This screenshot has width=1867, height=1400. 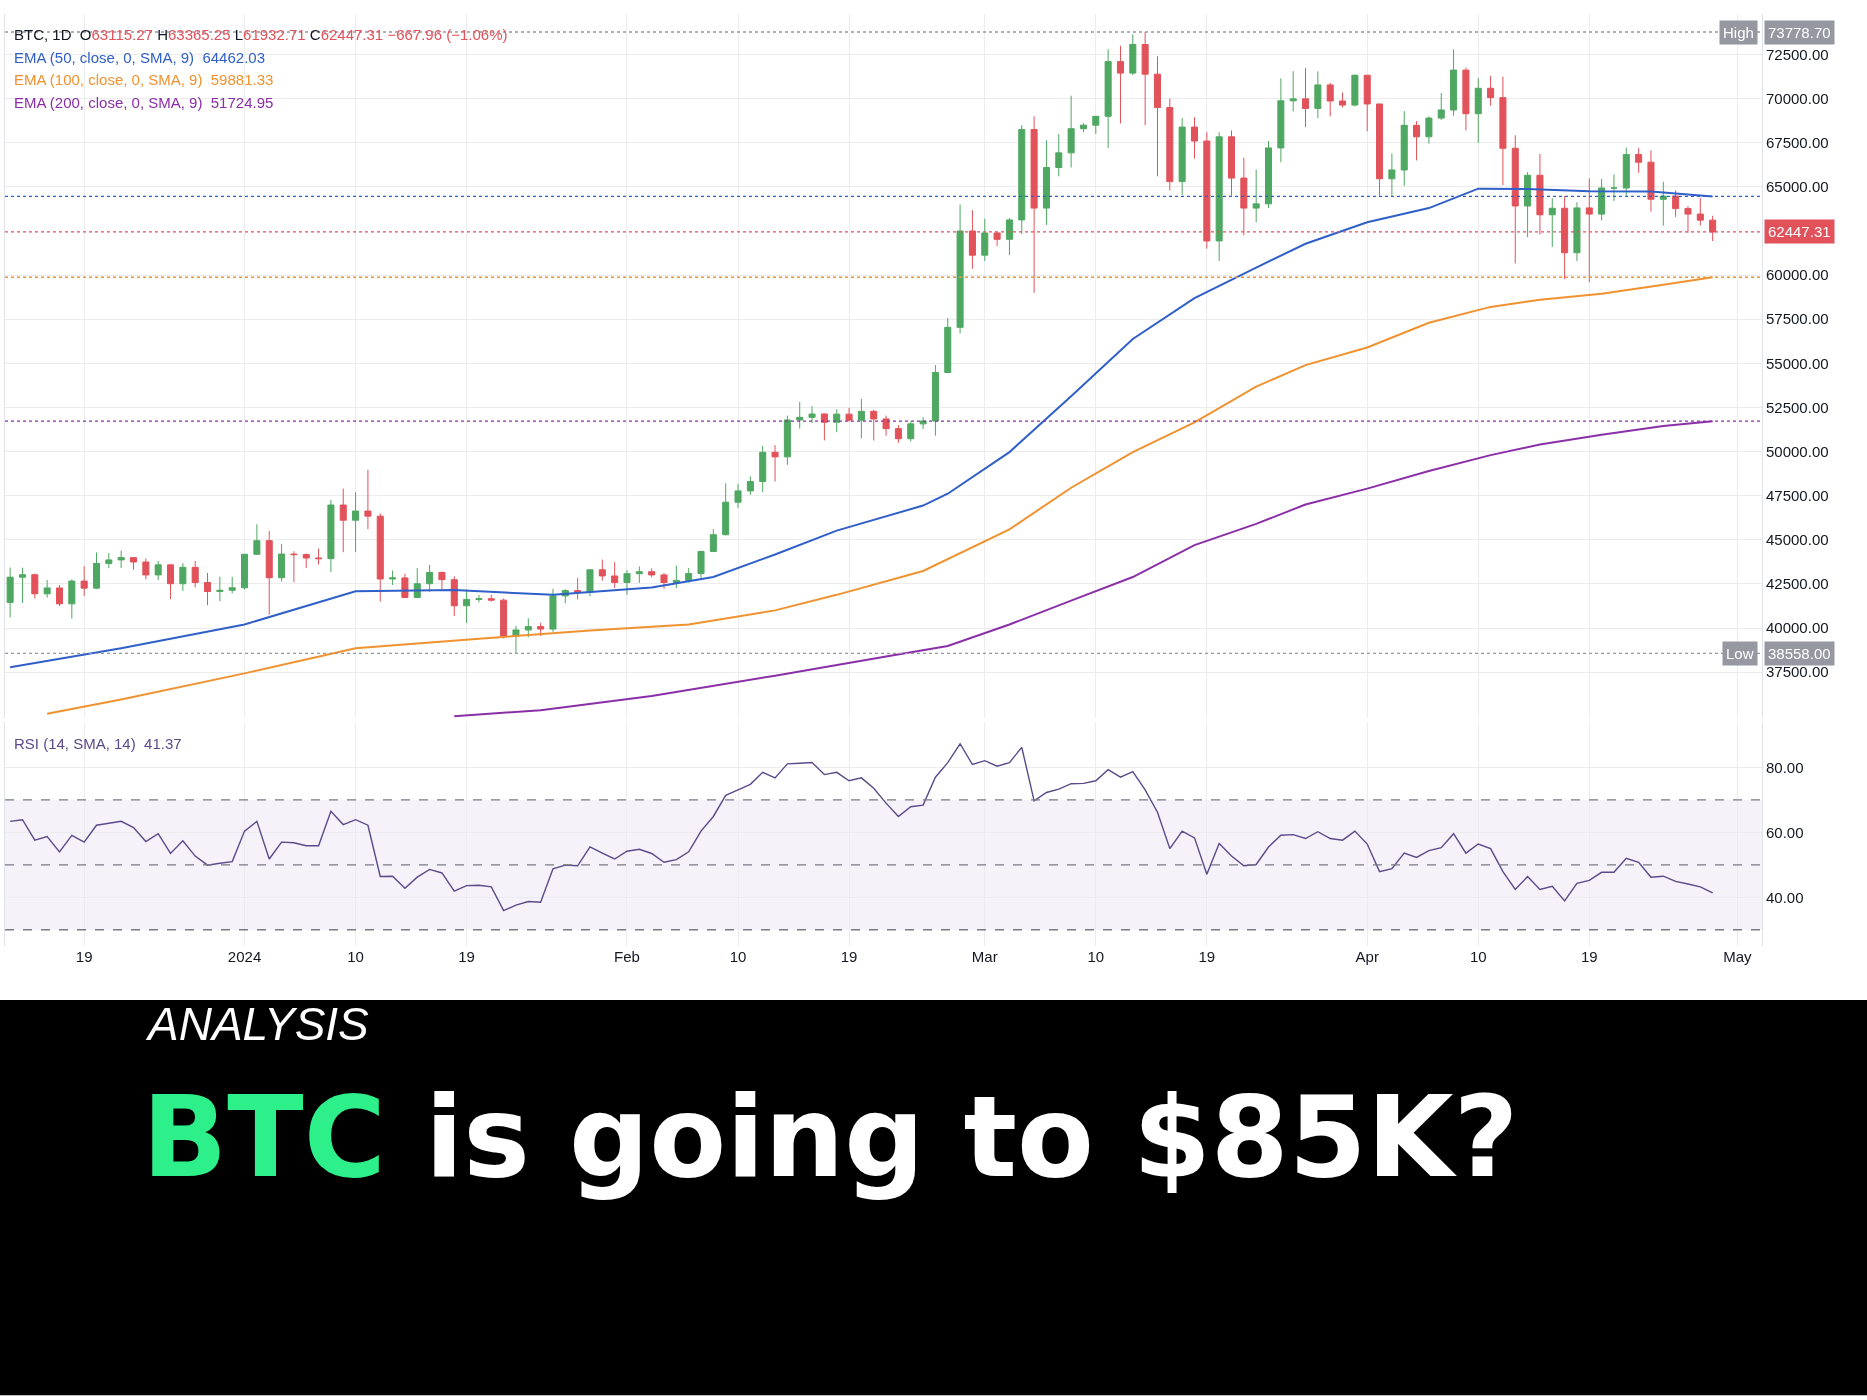 I want to click on text: ANALYSIS, so click(x=257, y=1024).